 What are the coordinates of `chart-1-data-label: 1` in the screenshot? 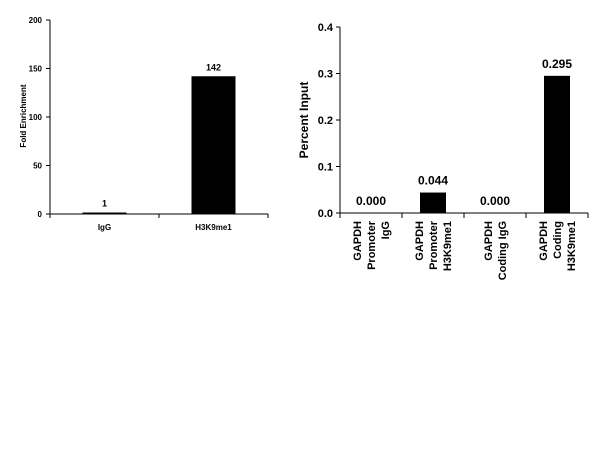 It's located at (104, 204).